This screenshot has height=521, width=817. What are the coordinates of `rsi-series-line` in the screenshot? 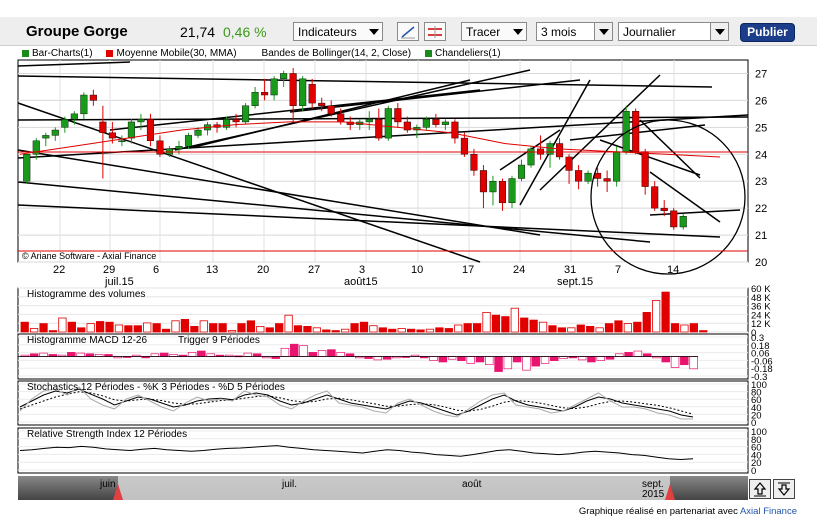 It's located at (356, 453).